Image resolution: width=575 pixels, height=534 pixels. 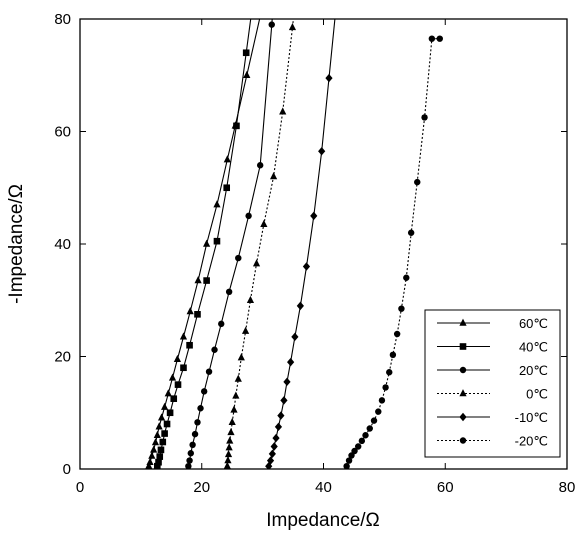 What do you see at coordinates (67, 469) in the screenshot?
I see `y-tick-label: 0` at bounding box center [67, 469].